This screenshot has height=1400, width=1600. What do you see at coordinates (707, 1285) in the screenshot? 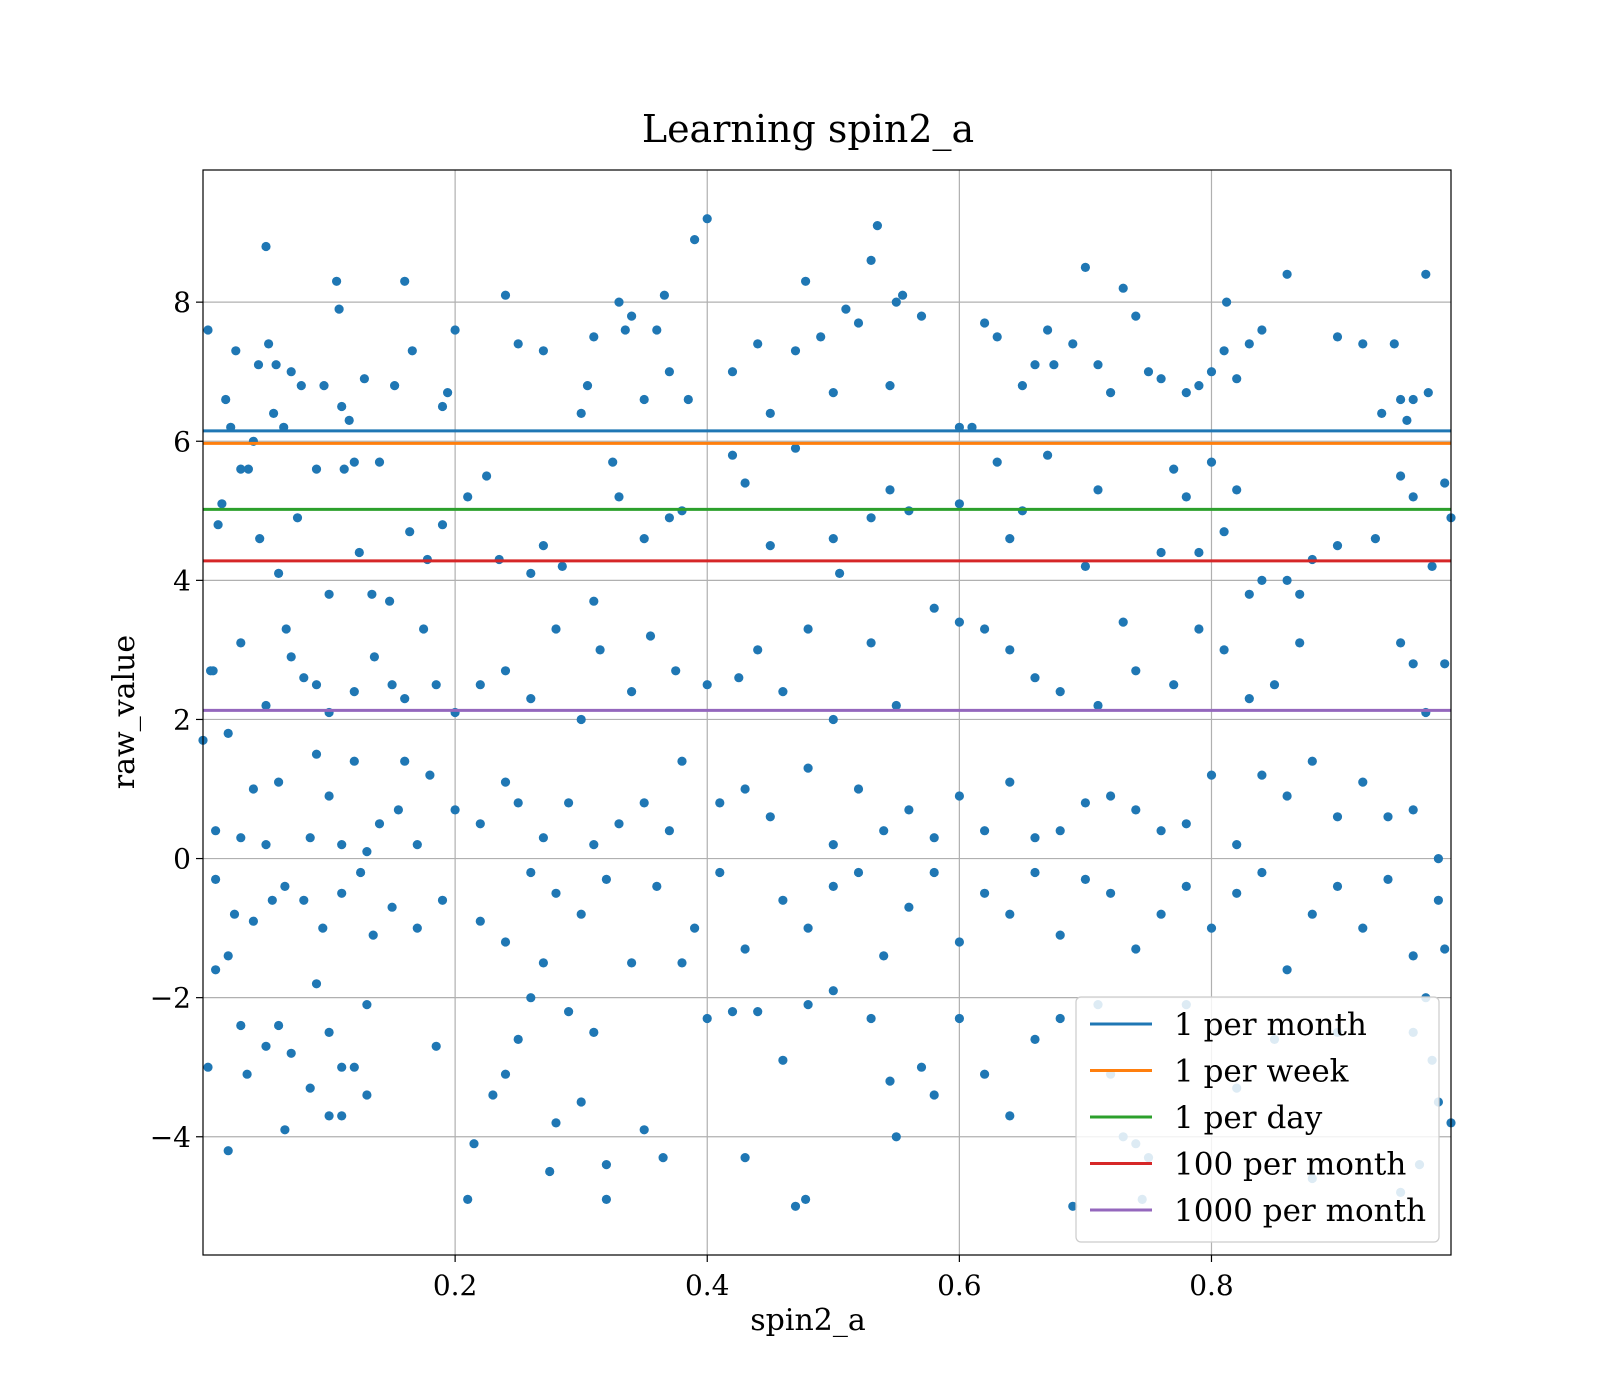
I see `x-tick-label: 0.4` at bounding box center [707, 1285].